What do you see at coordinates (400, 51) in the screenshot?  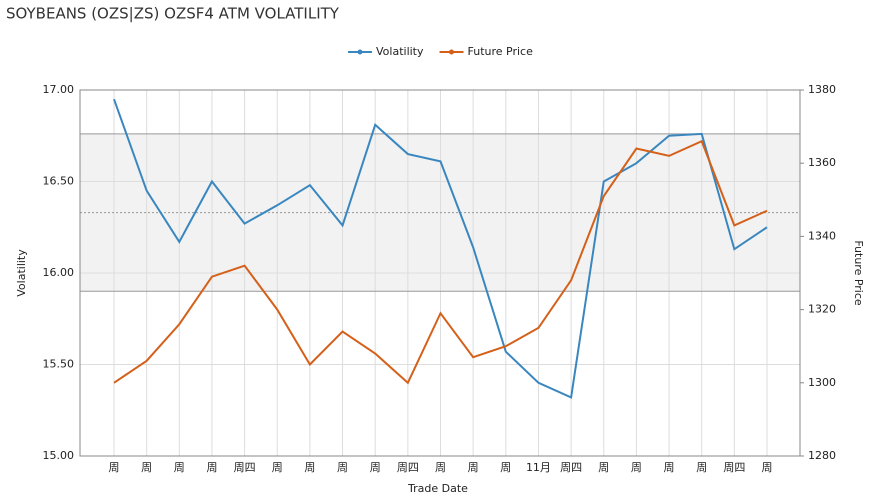 I see `legend-label: Volatility` at bounding box center [400, 51].